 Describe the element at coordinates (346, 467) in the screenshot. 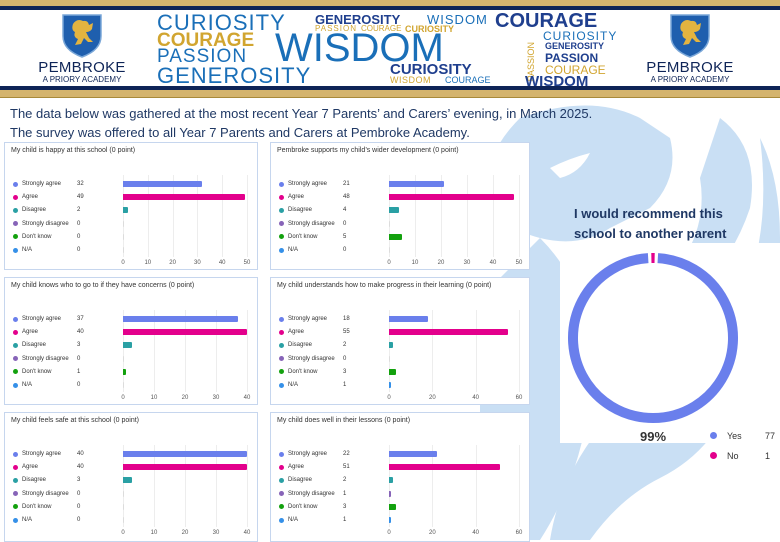

I see `legend-value: 51` at that location.